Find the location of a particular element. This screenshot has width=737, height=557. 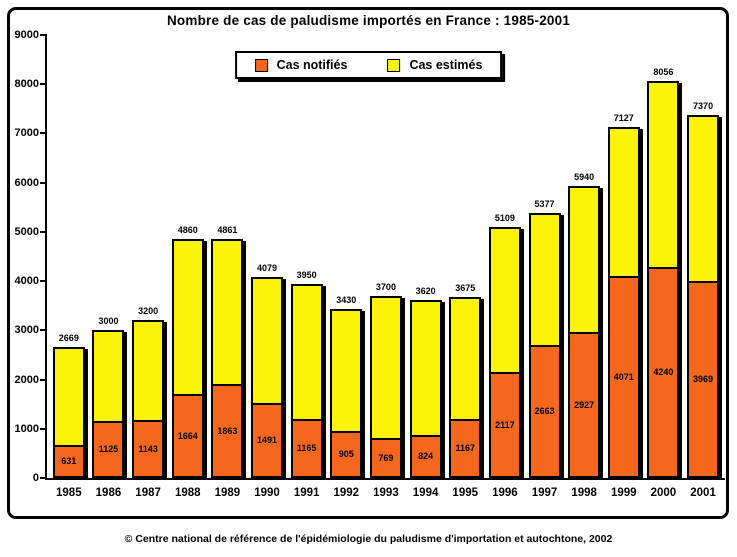

bar-group-1985: 2669 631 1985 is located at coordinates (69, 416).